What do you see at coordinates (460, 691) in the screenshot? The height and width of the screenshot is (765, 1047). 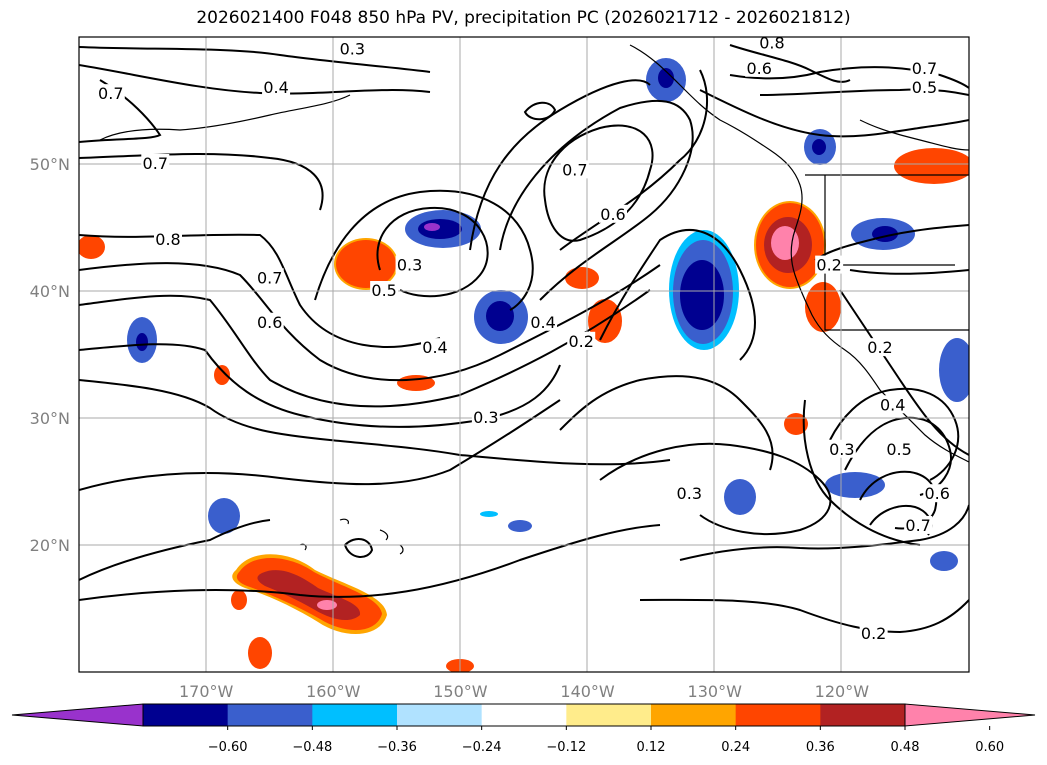 I see `lon-label: 150°W` at bounding box center [460, 691].